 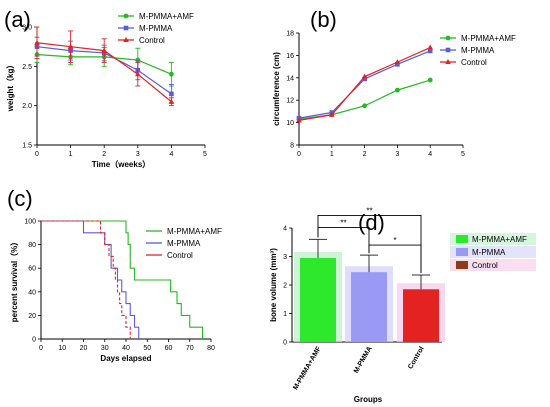 I want to click on x-tick-label: 80, so click(x=211, y=348).